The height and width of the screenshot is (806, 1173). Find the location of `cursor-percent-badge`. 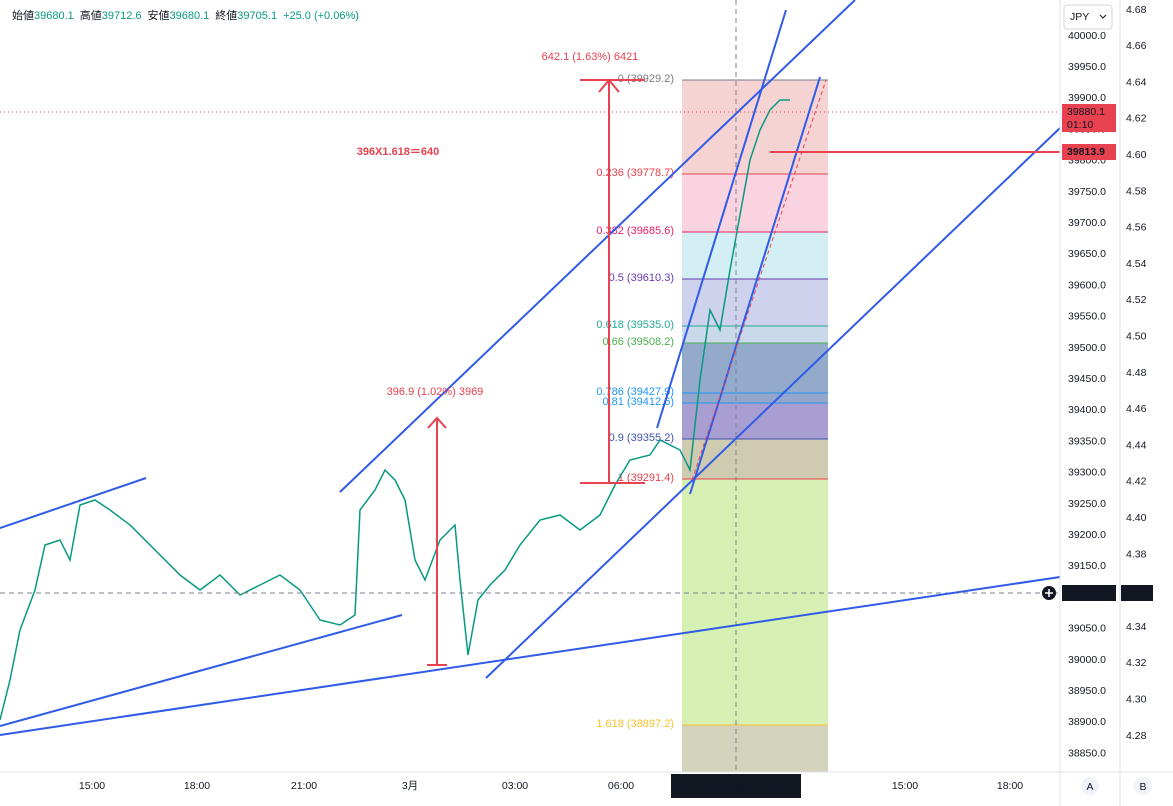

cursor-percent-badge is located at coordinates (1137, 593).